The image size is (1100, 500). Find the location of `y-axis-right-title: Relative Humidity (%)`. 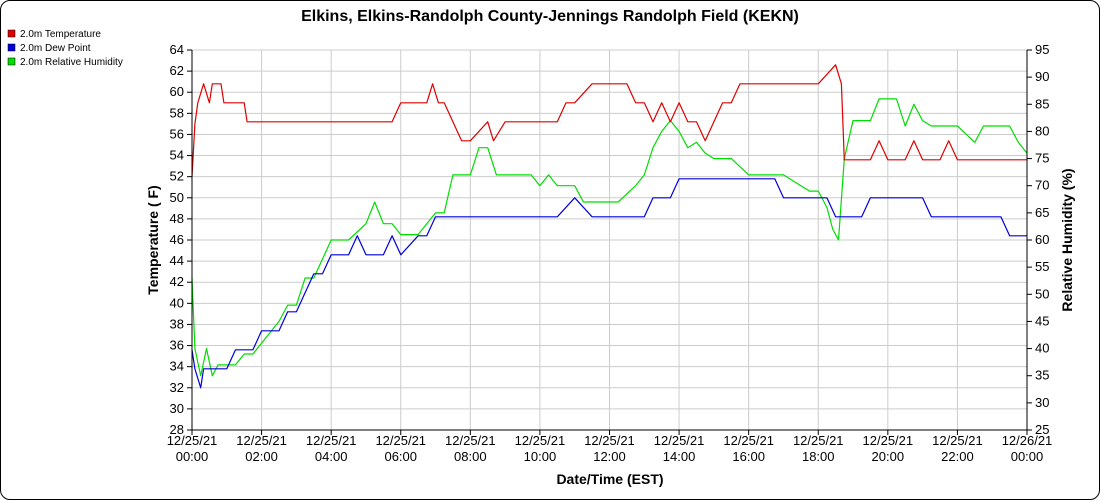

y-axis-right-title: Relative Humidity (%) is located at coordinates (1067, 239).